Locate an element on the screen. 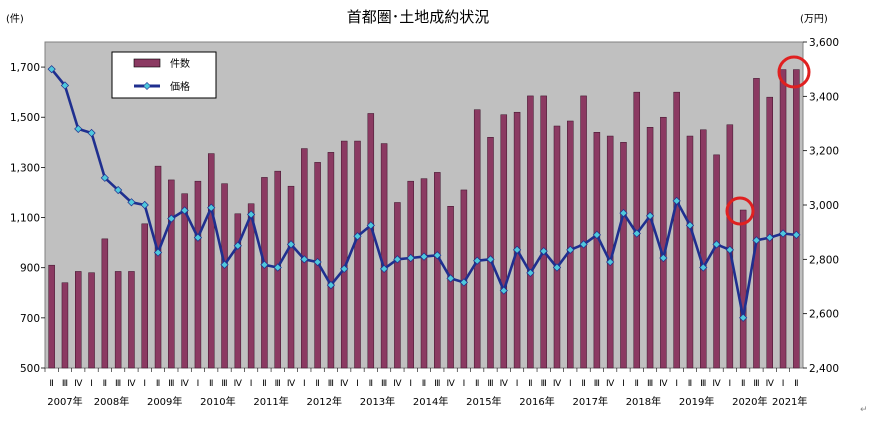 This screenshot has width=880, height=428. chart-title: 首都圏･土地成約状況 is located at coordinates (418, 17).